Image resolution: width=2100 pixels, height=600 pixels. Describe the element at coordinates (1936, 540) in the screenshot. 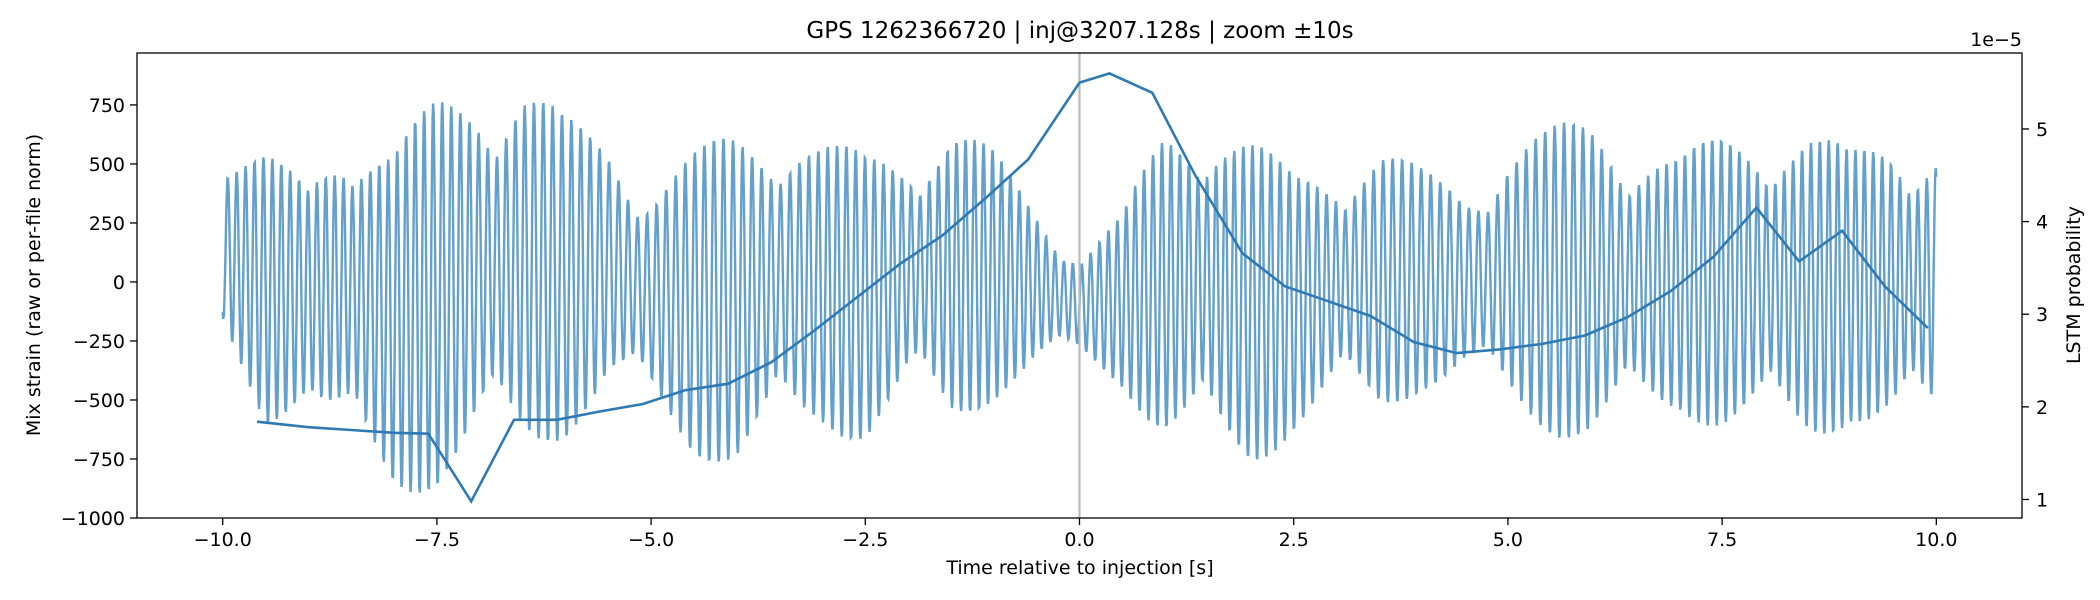

I see `x-tick-label: 10.0` at that location.